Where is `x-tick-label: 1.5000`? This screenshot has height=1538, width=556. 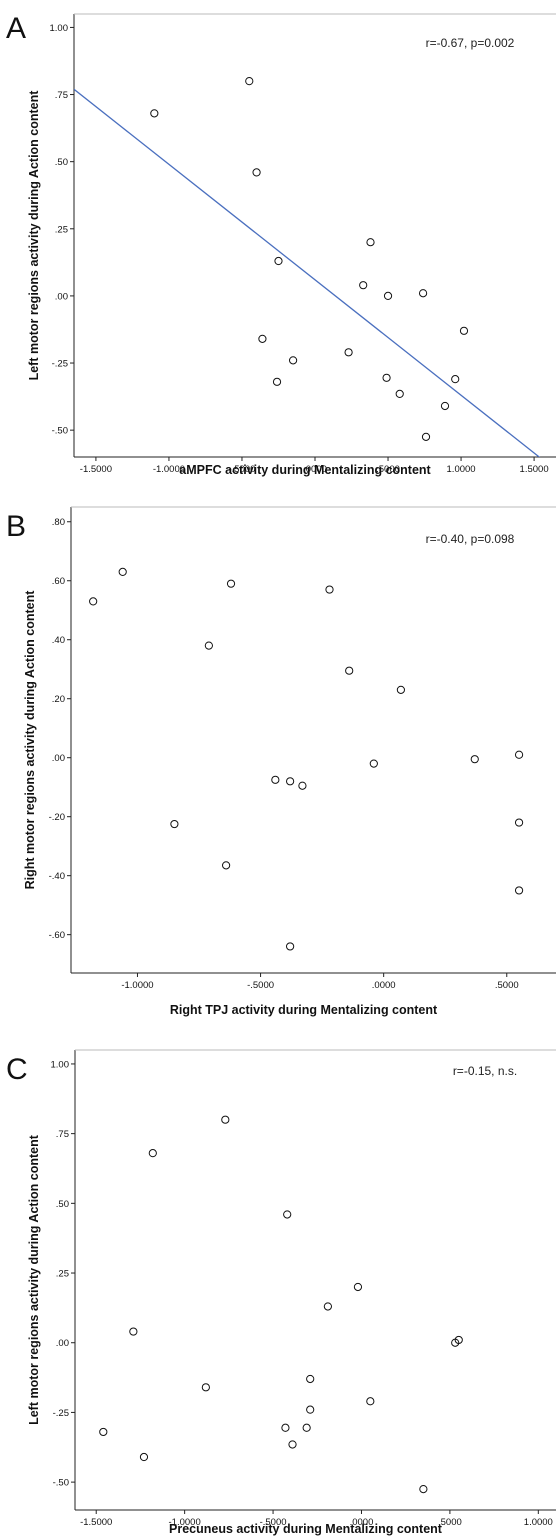 x-tick-label: 1.5000 is located at coordinates (534, 469).